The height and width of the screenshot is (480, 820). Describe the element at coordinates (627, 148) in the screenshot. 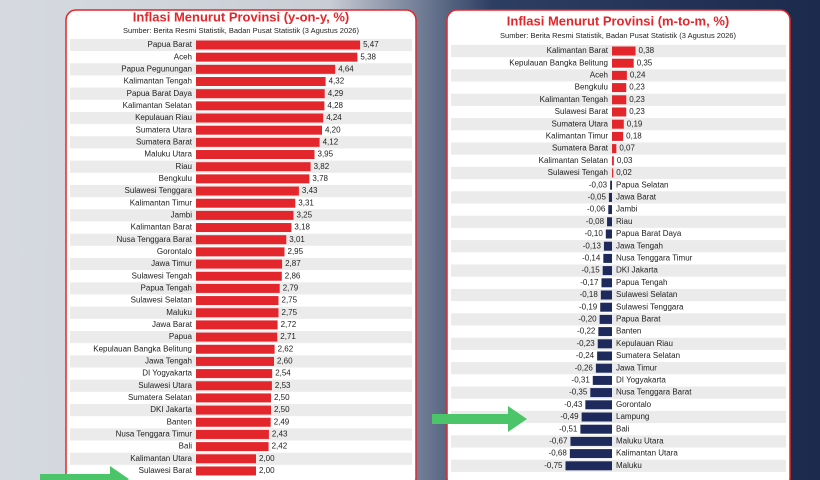

I see `value-label: 0,07` at that location.